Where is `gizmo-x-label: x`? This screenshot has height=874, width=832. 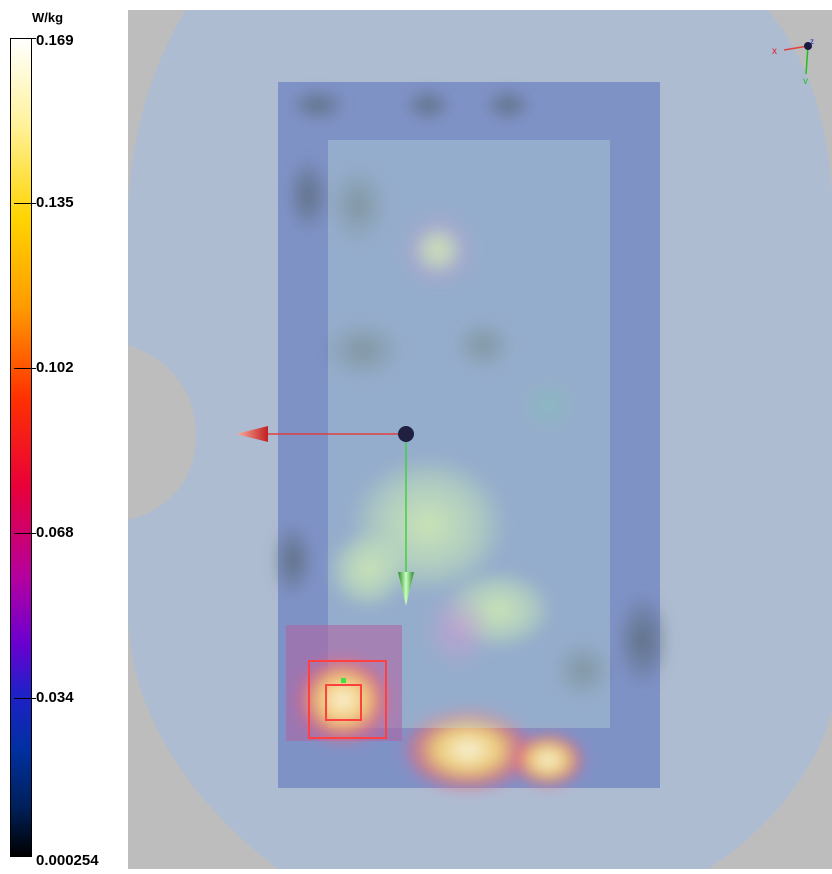
gizmo-x-label: x is located at coordinates (774, 51).